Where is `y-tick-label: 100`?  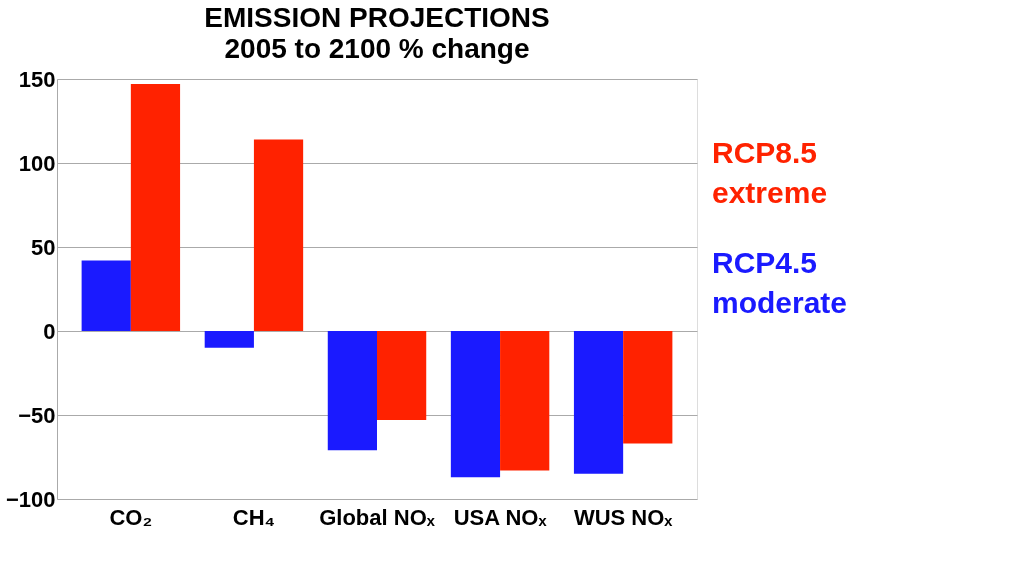
y-tick-label: 100 is located at coordinates (37, 163).